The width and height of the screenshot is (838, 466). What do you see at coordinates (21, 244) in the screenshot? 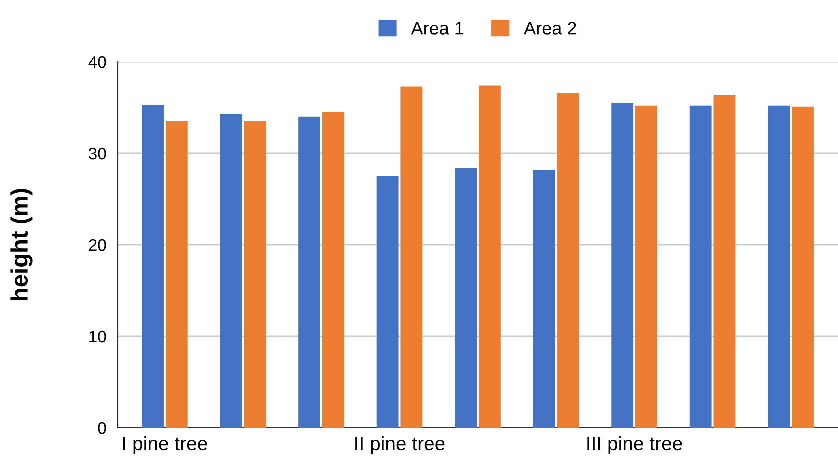
I see `y-axis-title: height (m)` at bounding box center [21, 244].